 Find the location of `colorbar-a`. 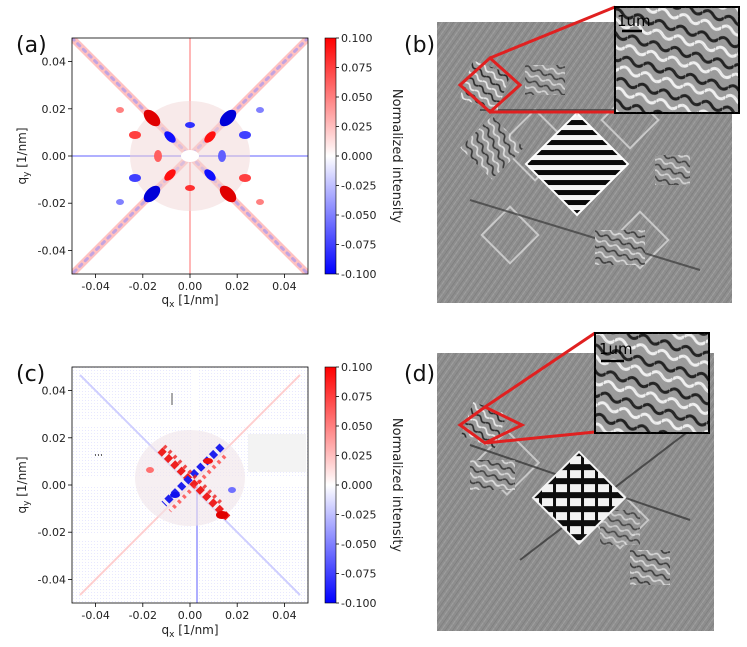

colorbar-a is located at coordinates (330, 156).